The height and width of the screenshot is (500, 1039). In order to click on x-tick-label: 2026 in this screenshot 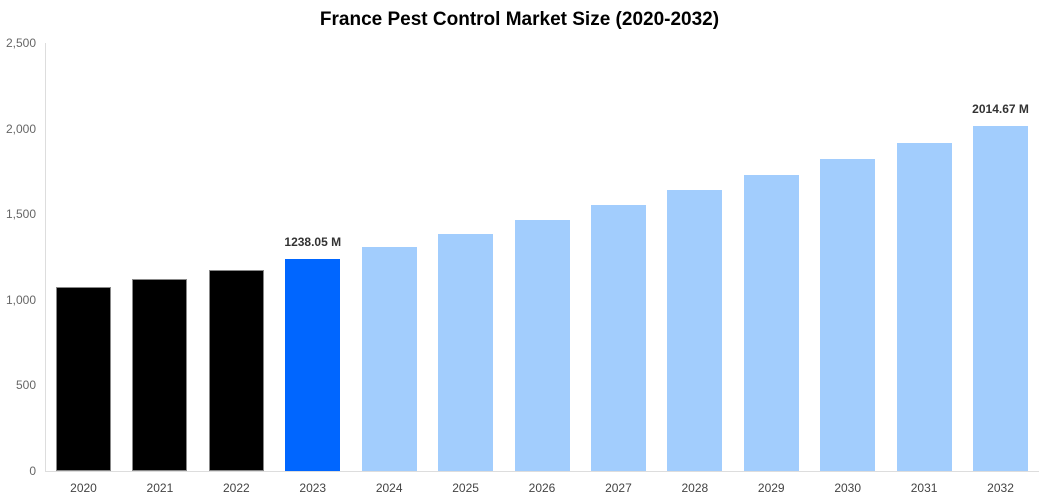, I will do `click(542, 488)`.